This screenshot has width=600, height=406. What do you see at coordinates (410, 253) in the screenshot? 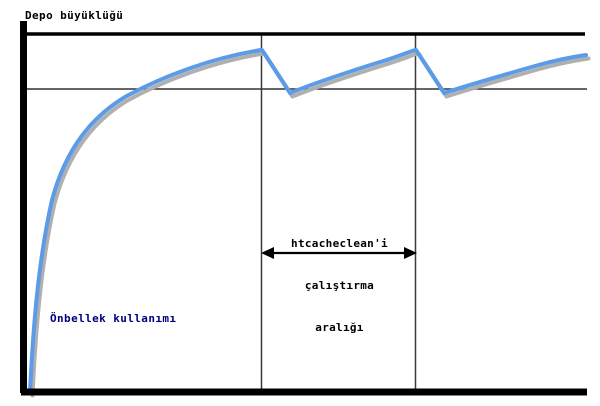
I see `interval-arrow-head-right` at bounding box center [410, 253].